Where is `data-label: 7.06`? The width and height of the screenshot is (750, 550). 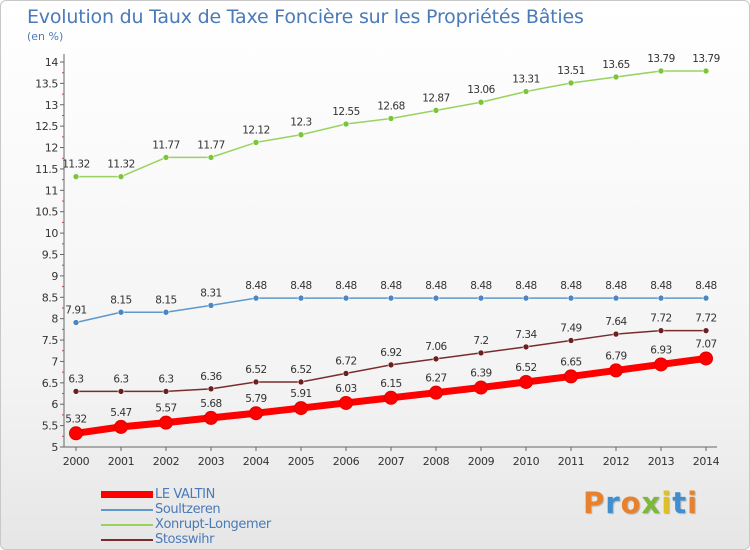 data-label: 7.06 is located at coordinates (436, 347).